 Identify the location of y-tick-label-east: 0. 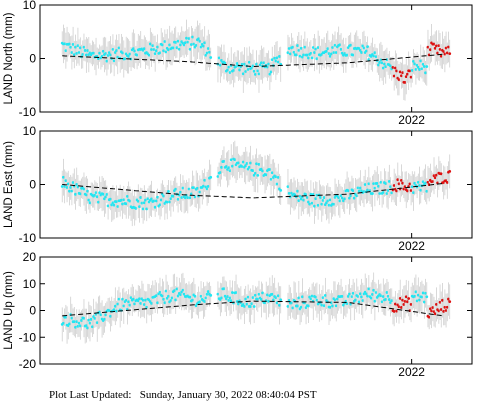
(32, 185).